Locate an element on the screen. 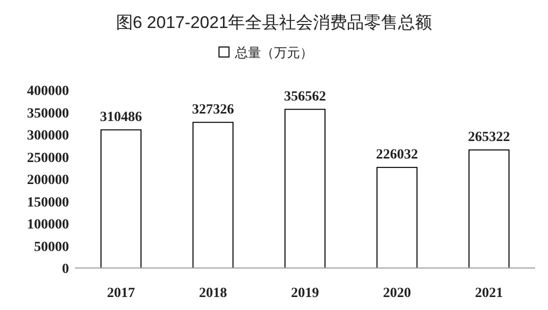 The width and height of the screenshot is (548, 310). data-label: 226032 is located at coordinates (397, 154).